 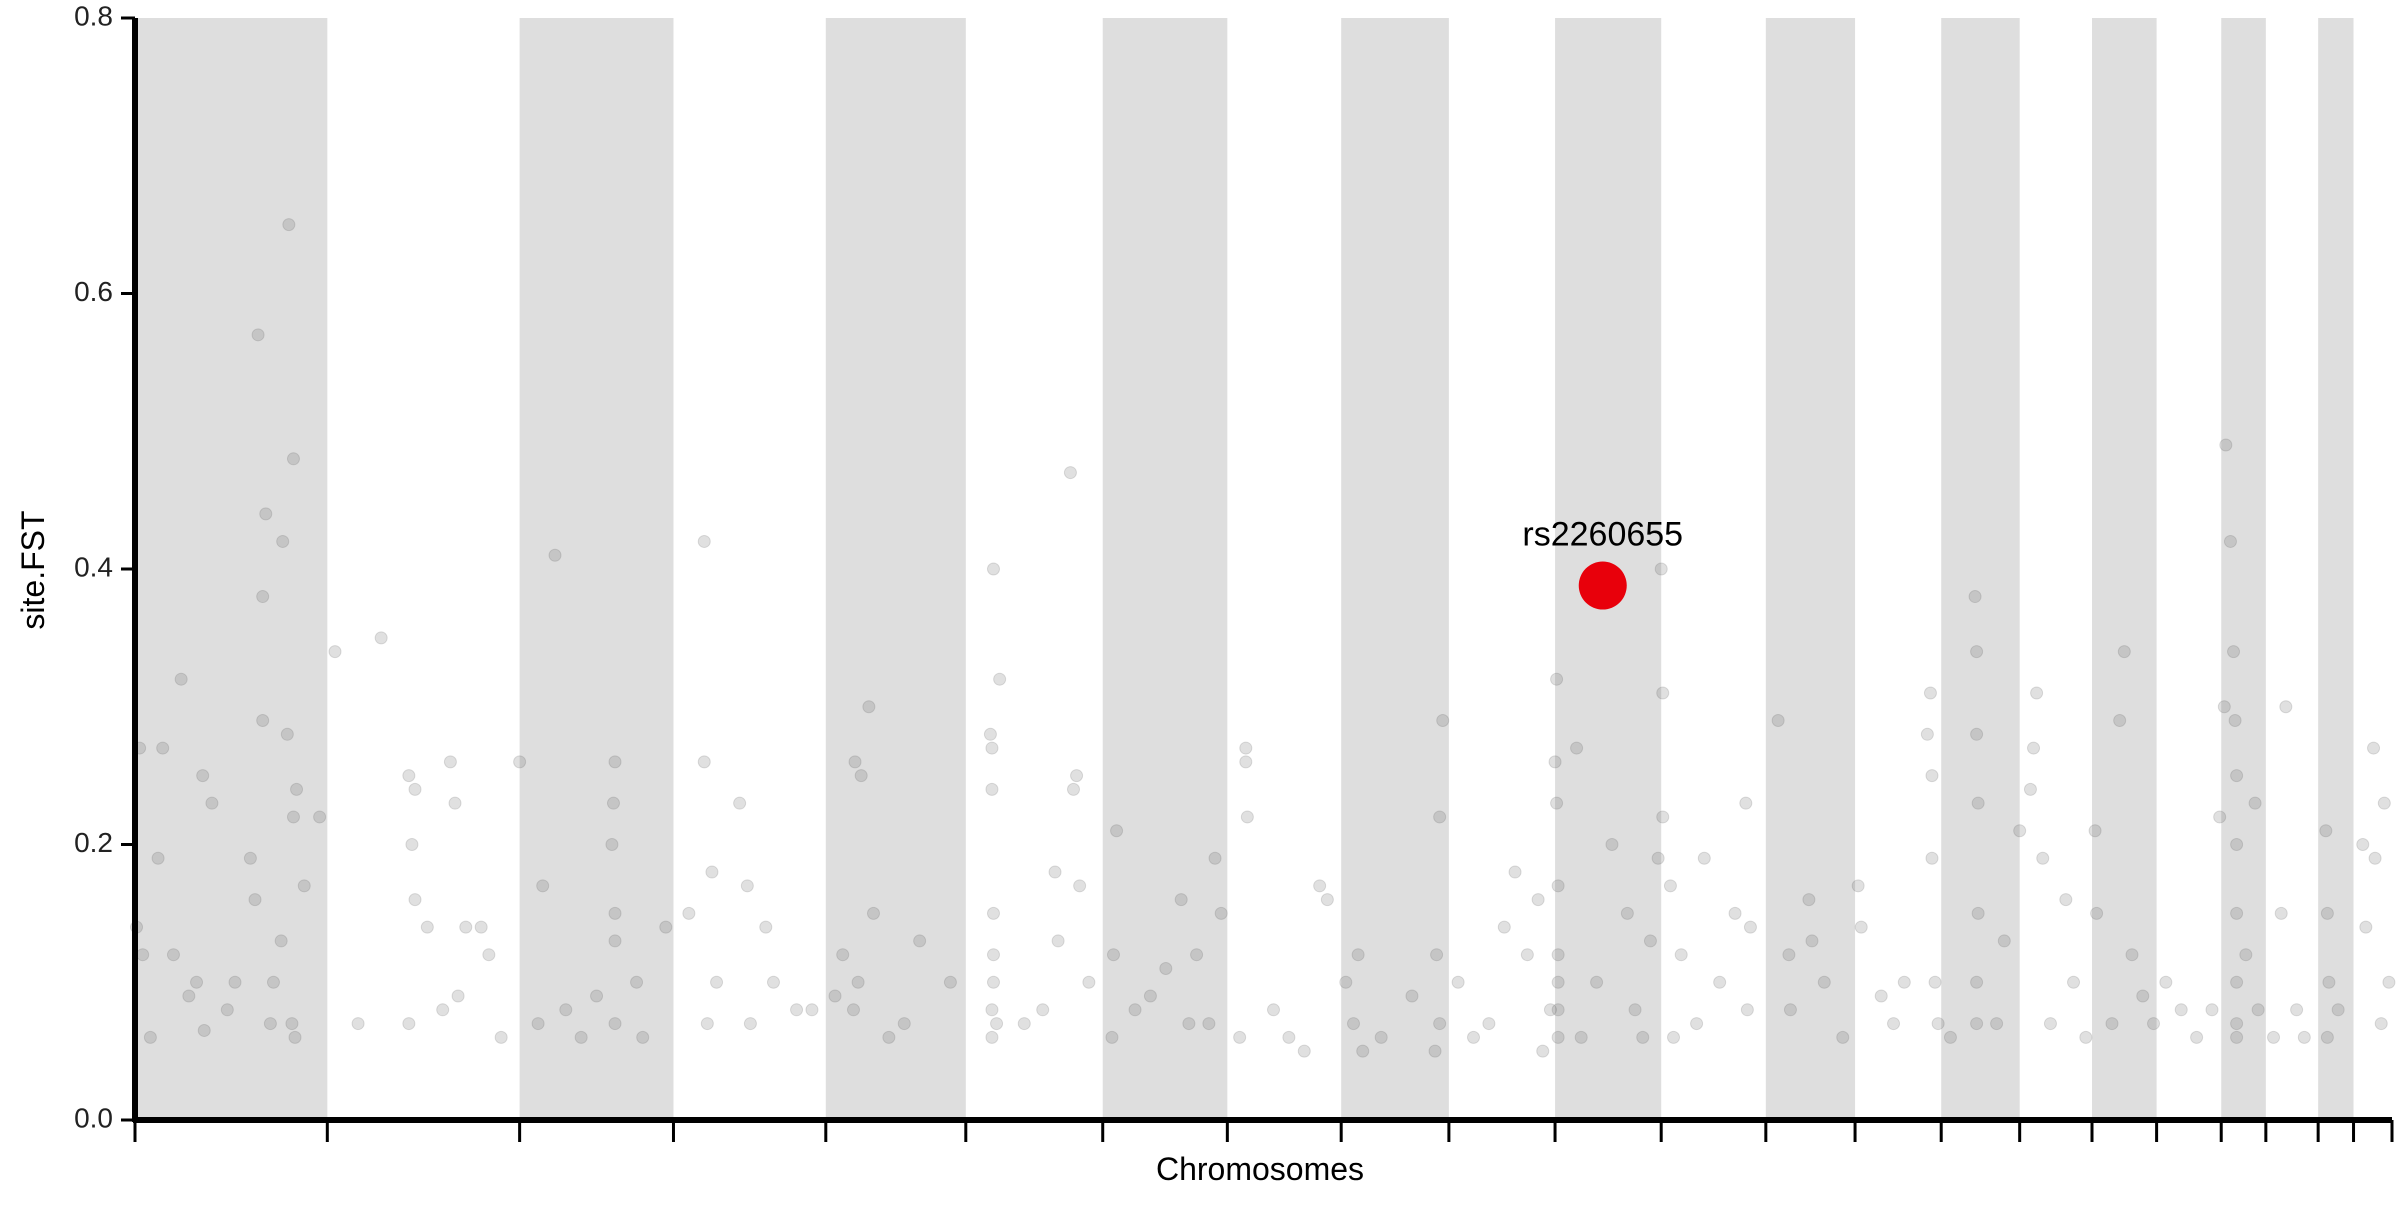 I want to click on y-tick-label: 0.6, so click(x=93, y=291).